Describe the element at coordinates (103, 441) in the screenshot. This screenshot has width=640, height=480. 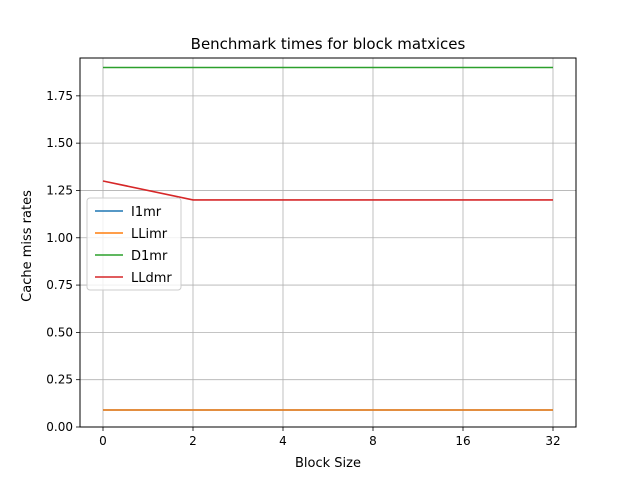
I see `x-tick-label: 0` at that location.